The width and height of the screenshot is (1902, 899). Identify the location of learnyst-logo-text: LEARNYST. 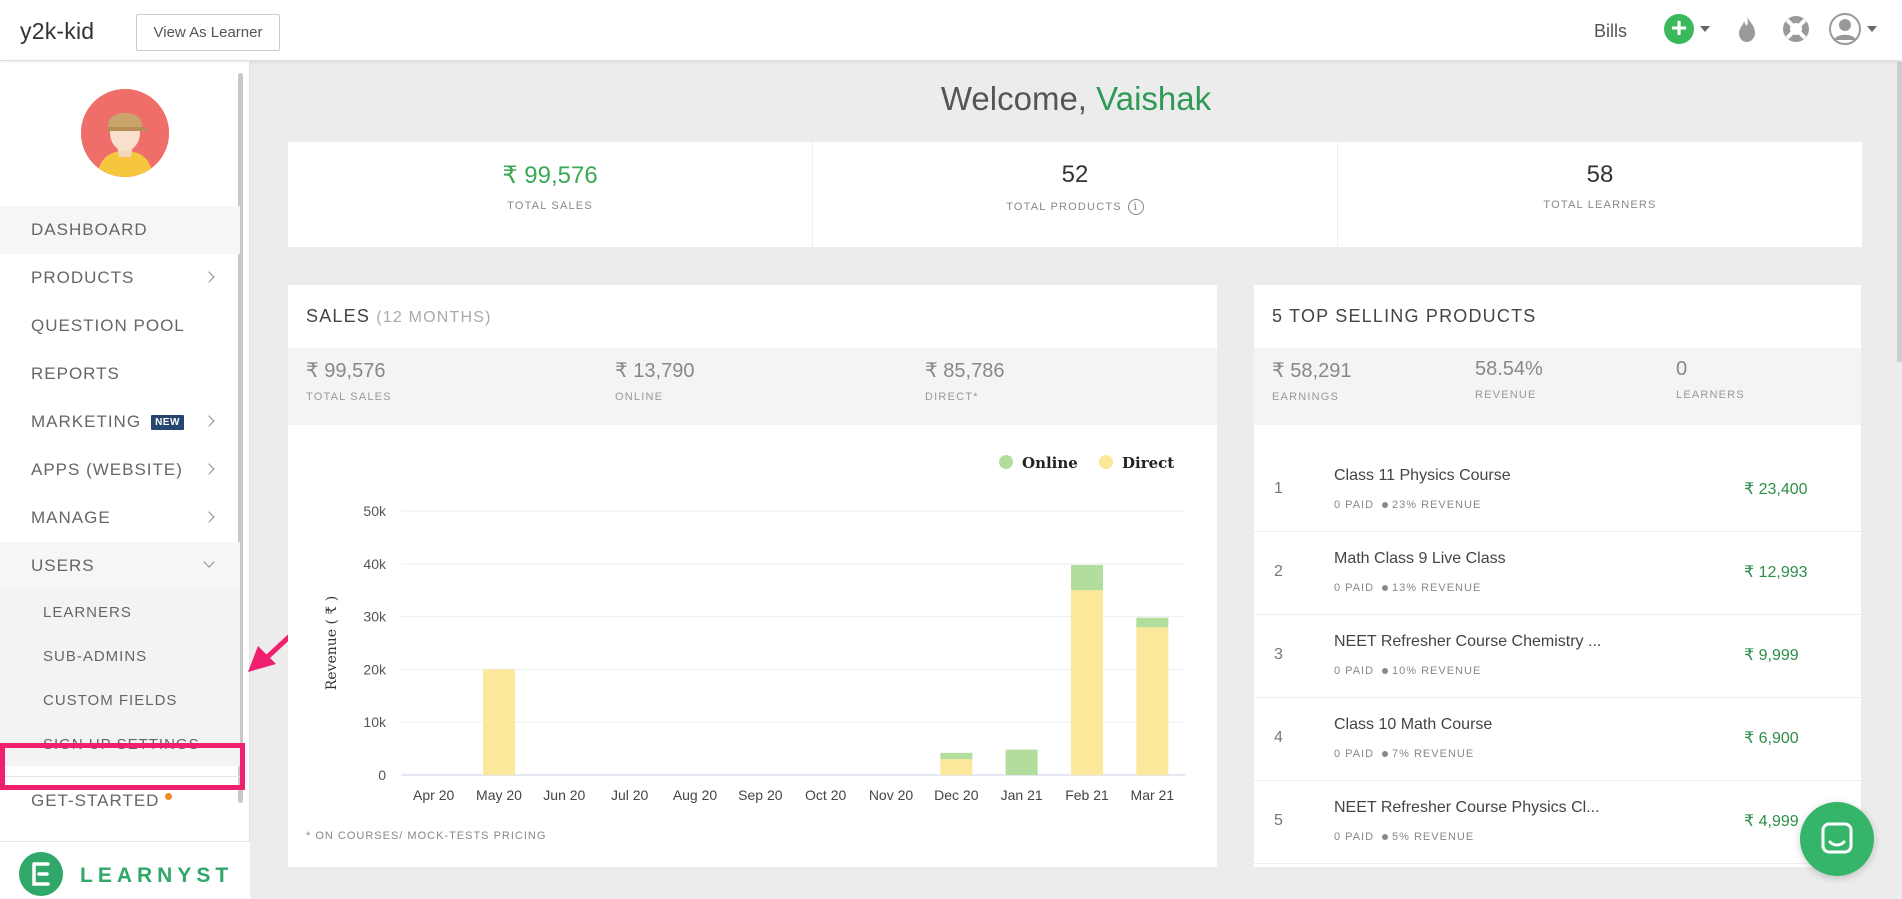
(157, 875).